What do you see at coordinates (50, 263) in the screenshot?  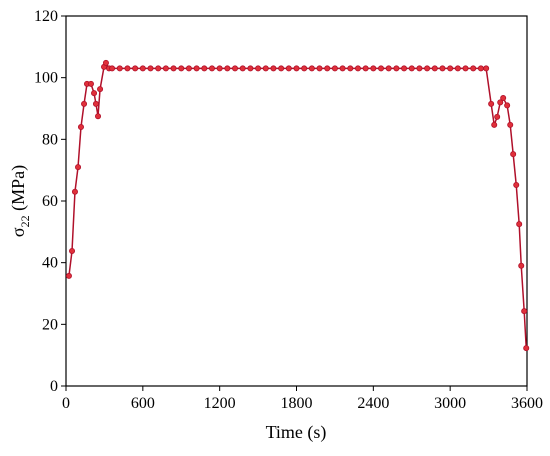 I see `y-tick-label: 40` at bounding box center [50, 263].